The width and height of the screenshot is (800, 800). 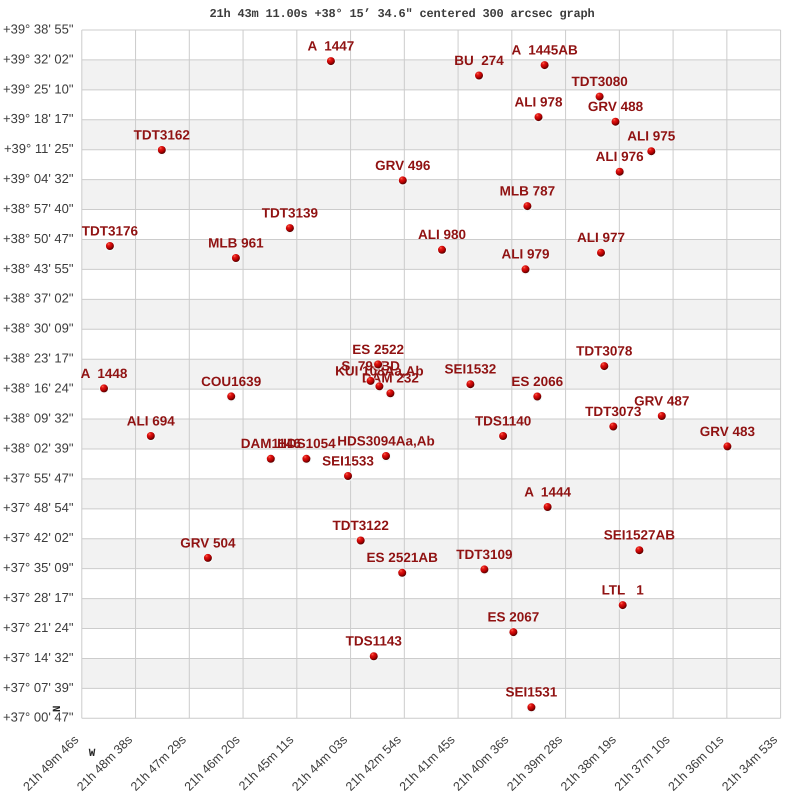 What do you see at coordinates (306, 443) in the screenshot?
I see `svg-text: HDS1054` at bounding box center [306, 443].